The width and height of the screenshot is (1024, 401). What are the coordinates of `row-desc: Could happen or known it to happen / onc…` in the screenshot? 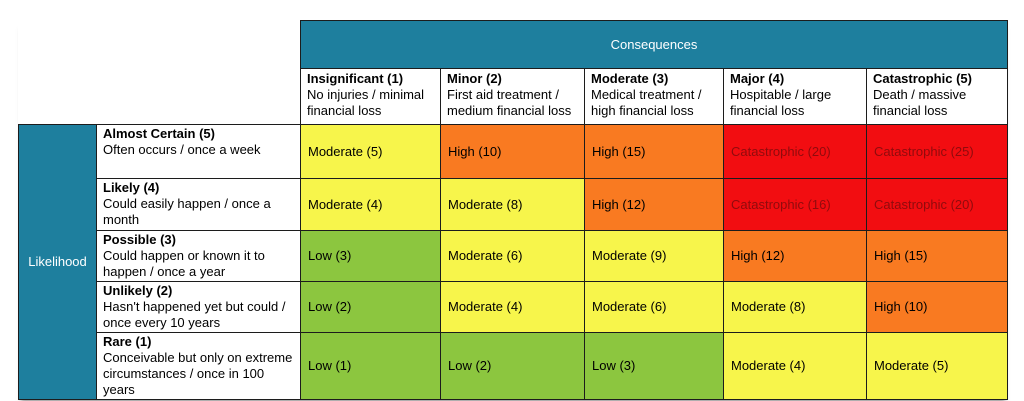 It's located at (184, 263).